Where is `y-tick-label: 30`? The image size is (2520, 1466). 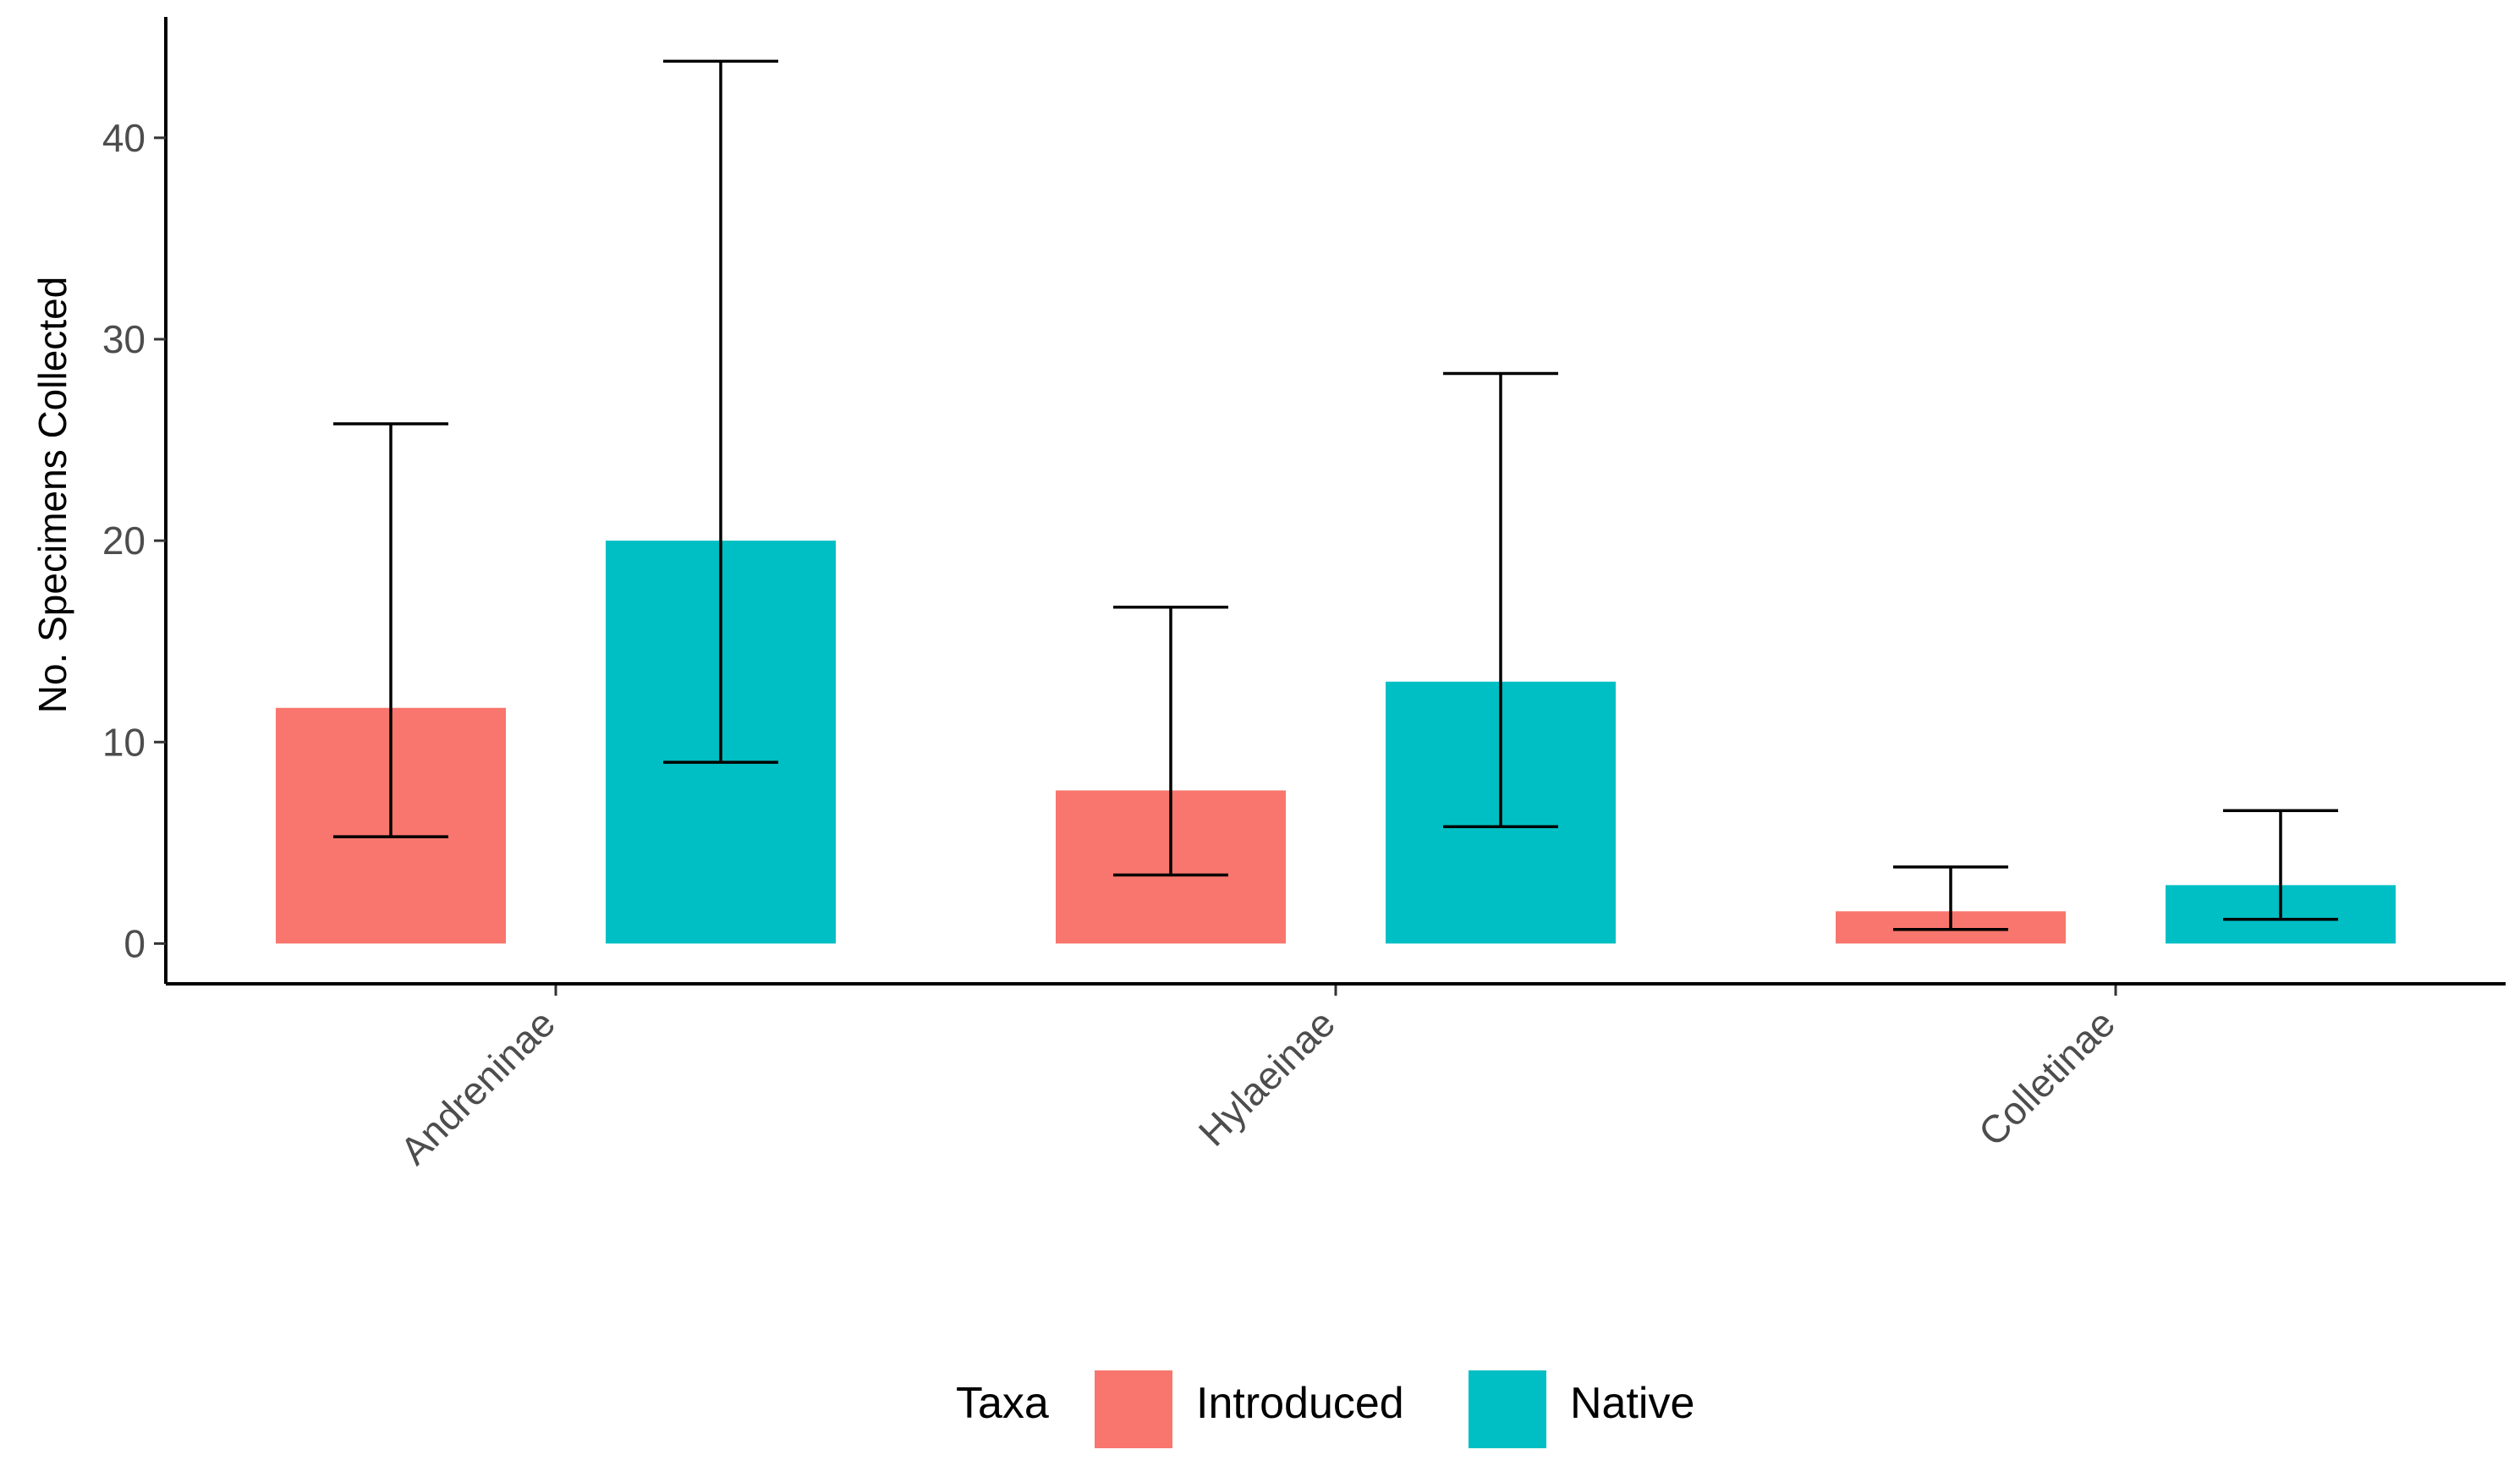 y-tick-label: 30 is located at coordinates (123, 339).